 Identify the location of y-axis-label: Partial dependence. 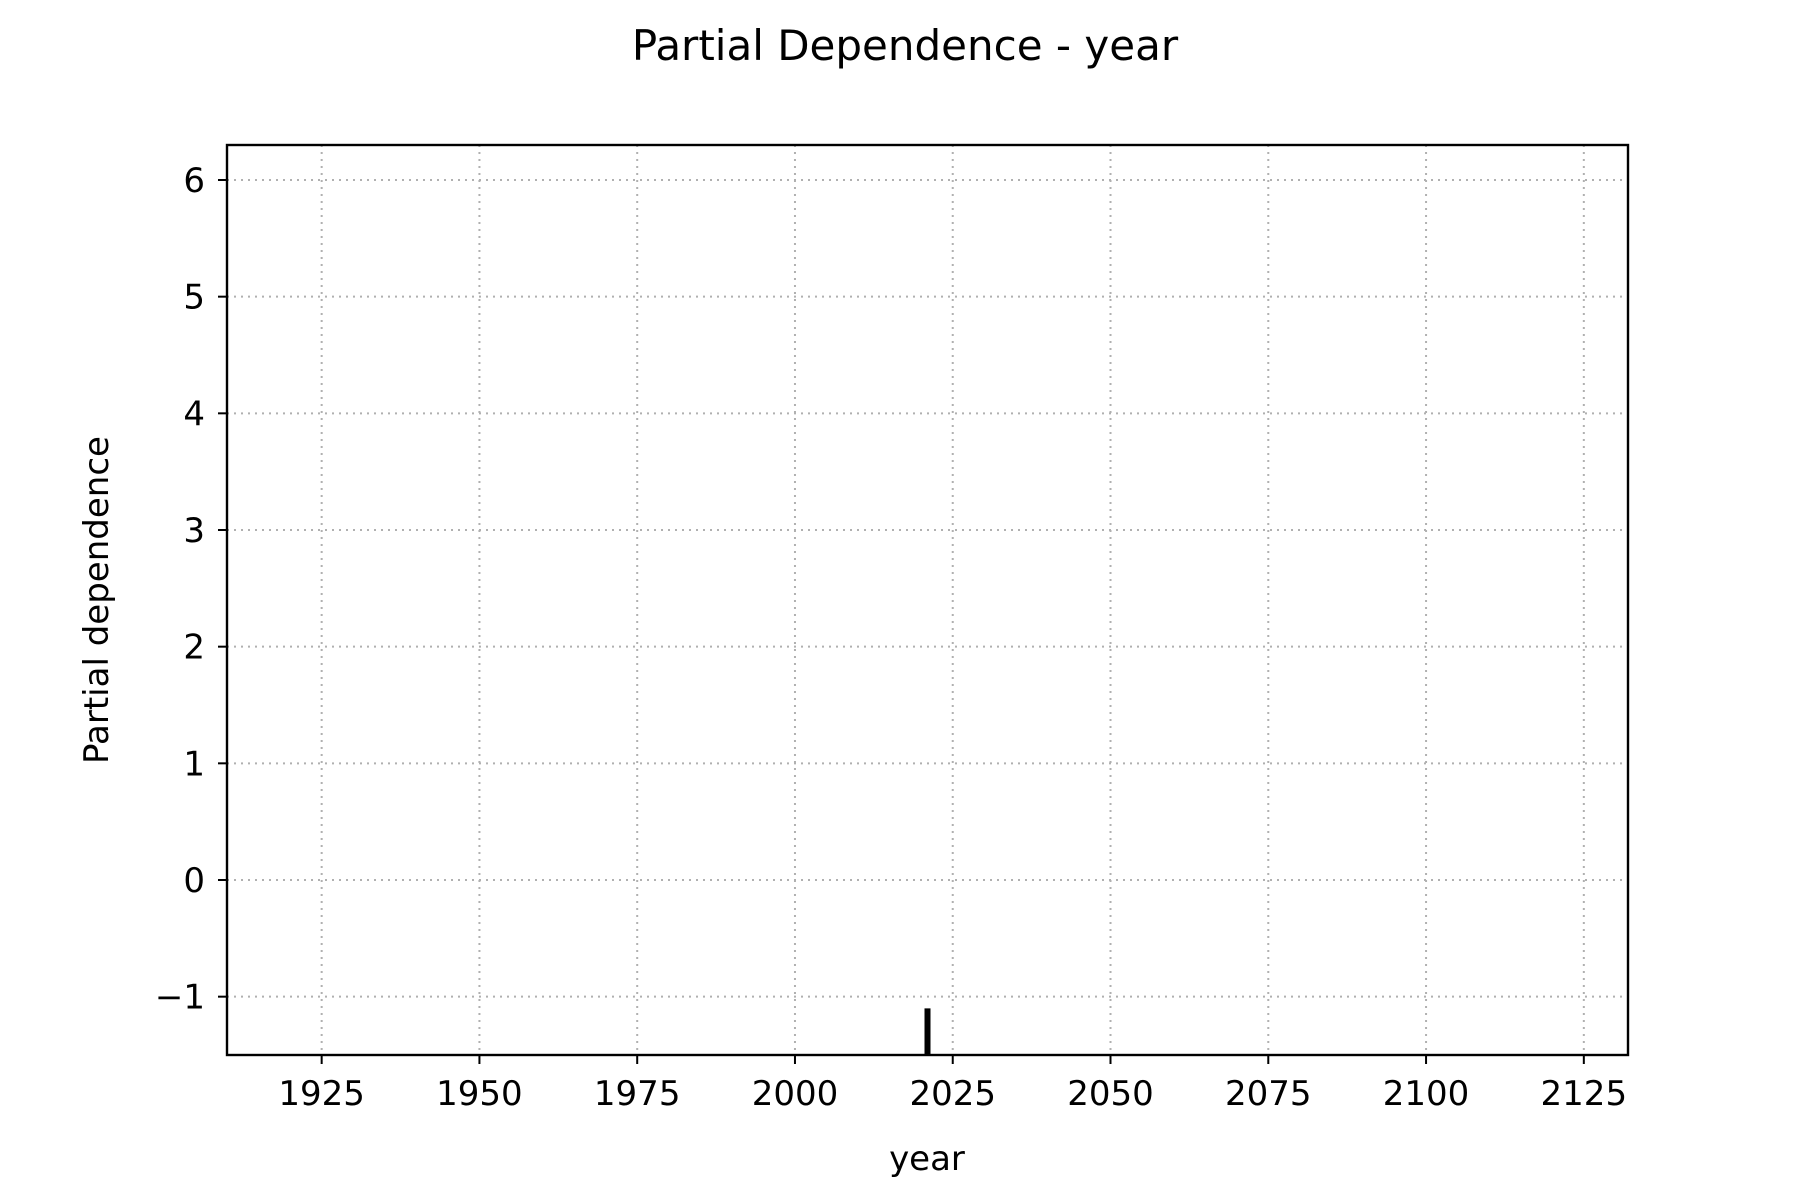
(97, 600).